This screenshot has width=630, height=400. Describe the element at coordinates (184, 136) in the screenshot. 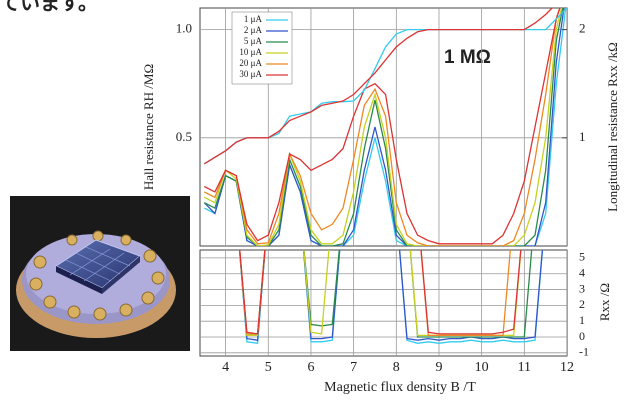

I see `y-tick-label: 0.5` at that location.